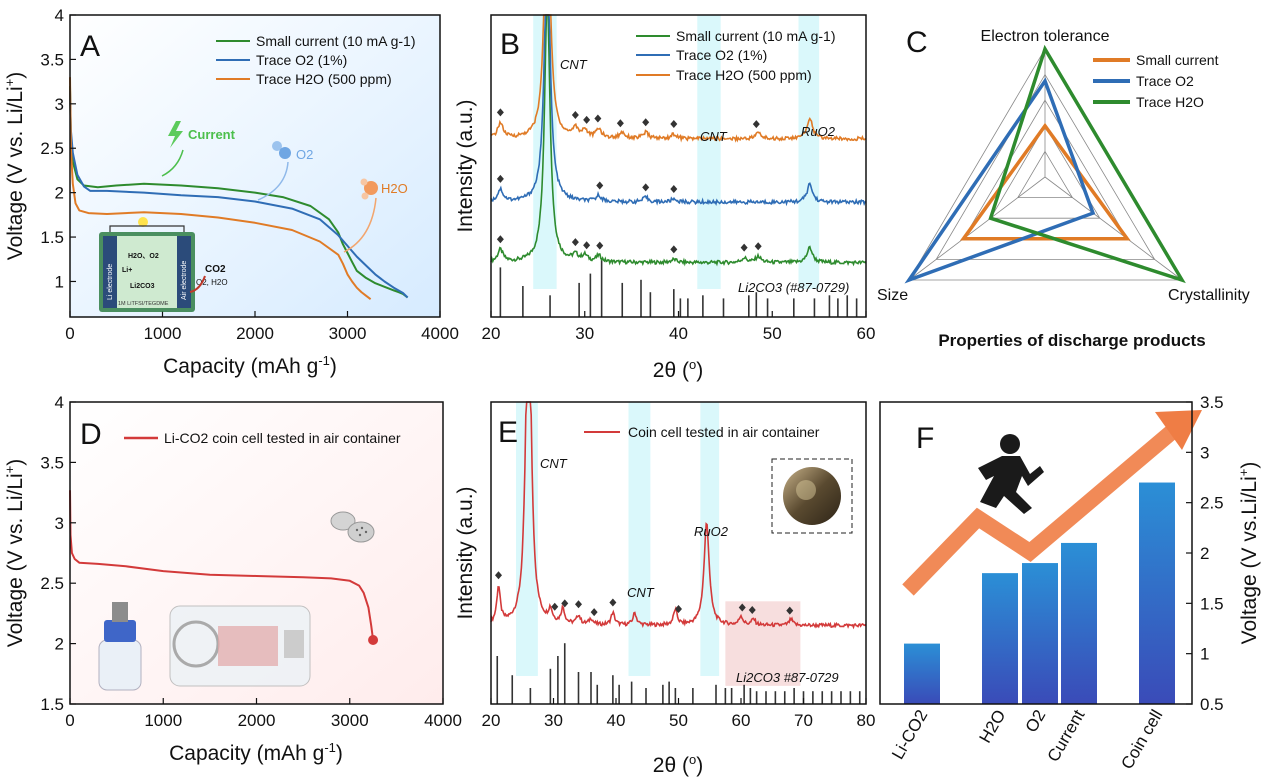 The width and height of the screenshot is (1274, 782). What do you see at coordinates (678, 327) in the screenshot?
I see `panel-b-ticks: 20 30 40 50 60` at bounding box center [678, 327].